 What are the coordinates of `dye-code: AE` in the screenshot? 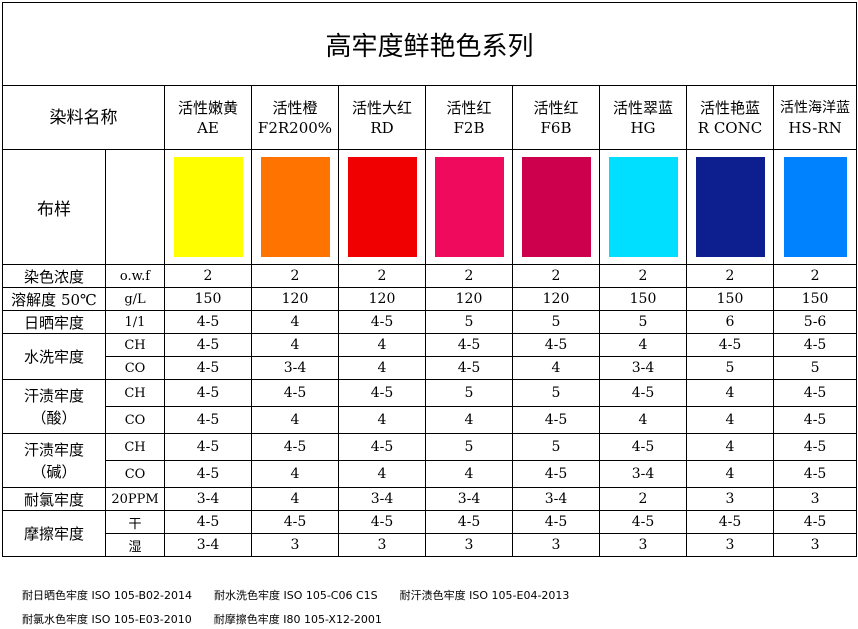 It's located at (208, 127).